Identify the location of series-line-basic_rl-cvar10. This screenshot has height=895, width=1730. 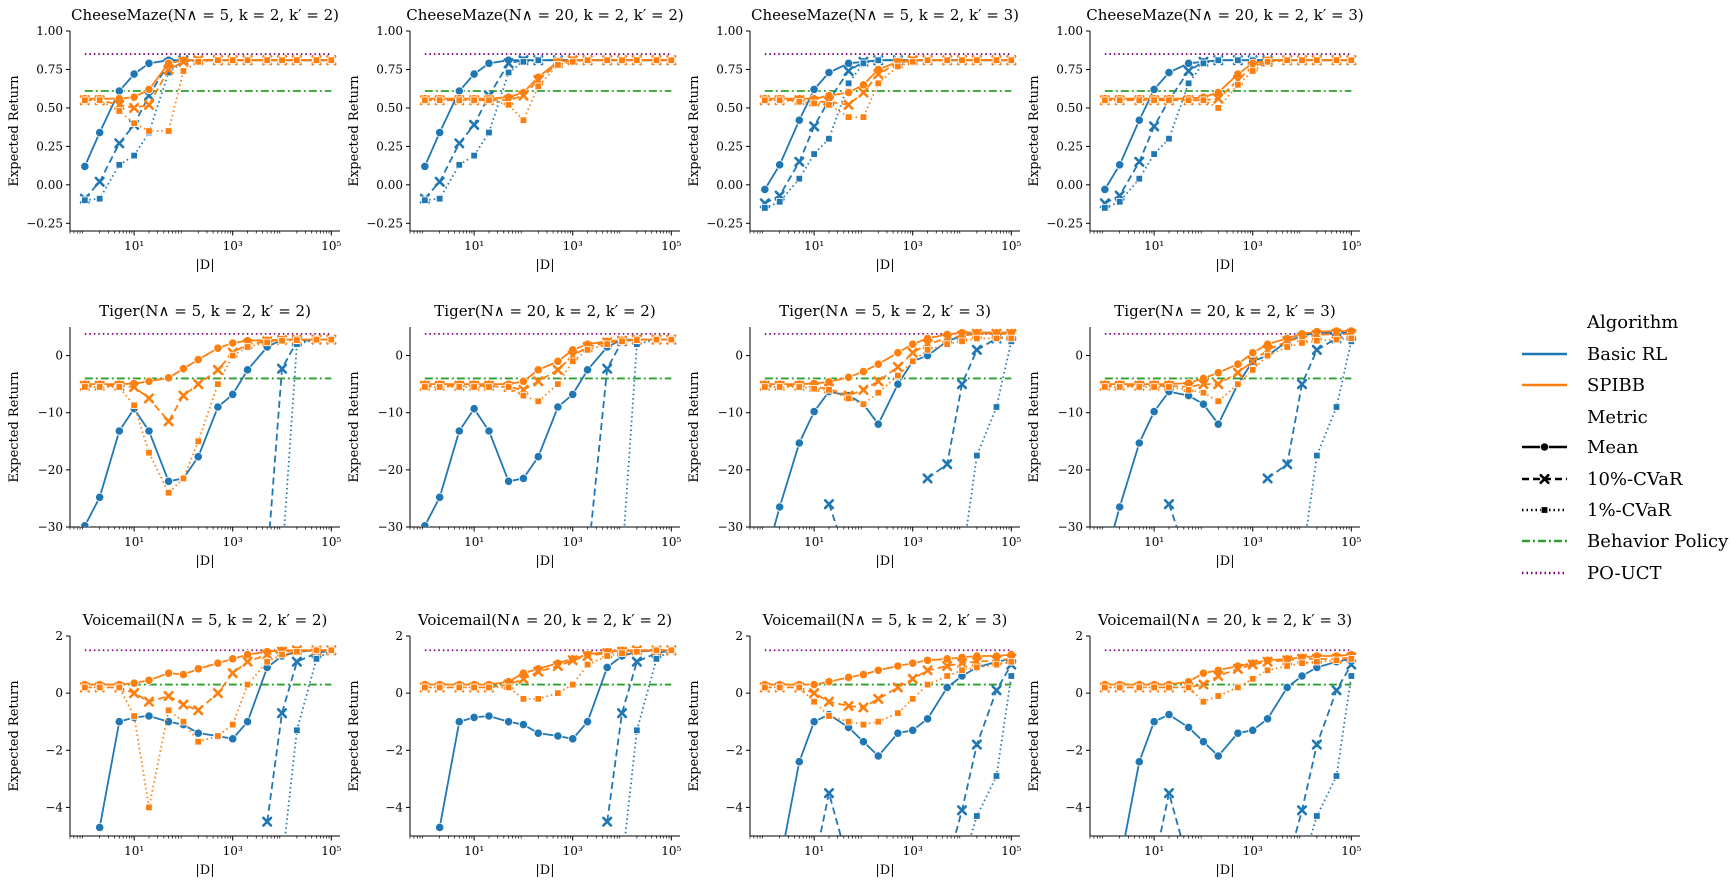
(888, 132).